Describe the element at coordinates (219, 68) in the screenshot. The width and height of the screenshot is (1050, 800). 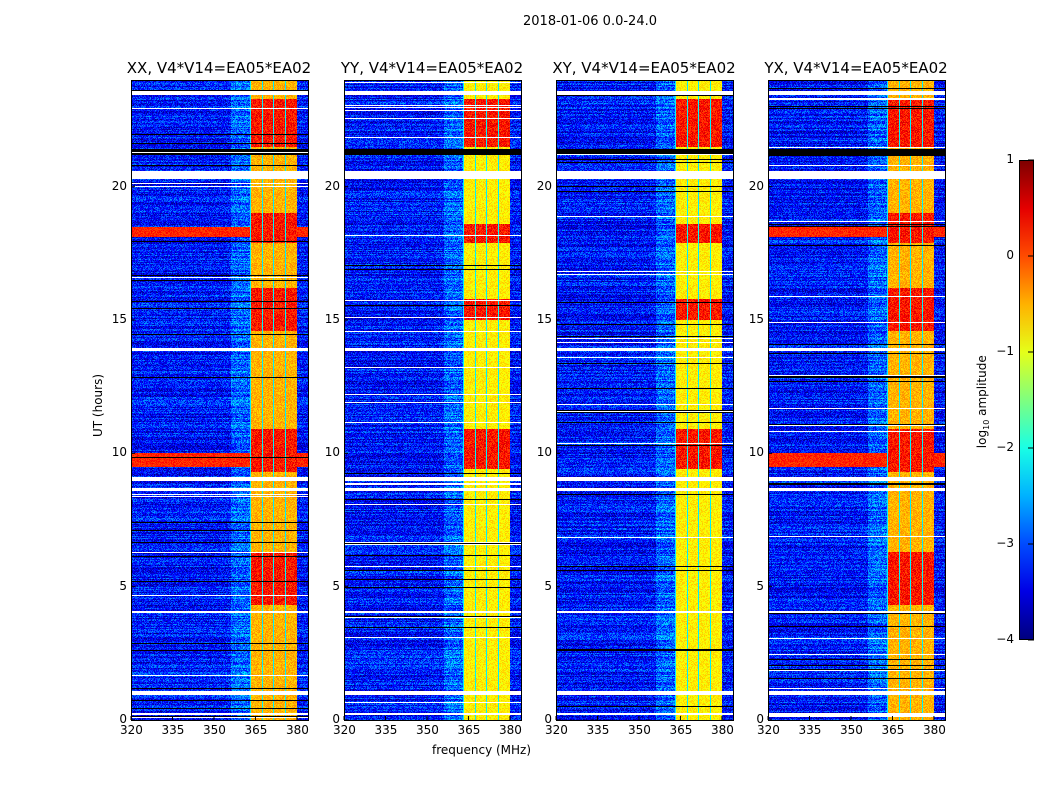
I see `panel-title-0: XX, V4*V14=EA05*EA02` at that location.